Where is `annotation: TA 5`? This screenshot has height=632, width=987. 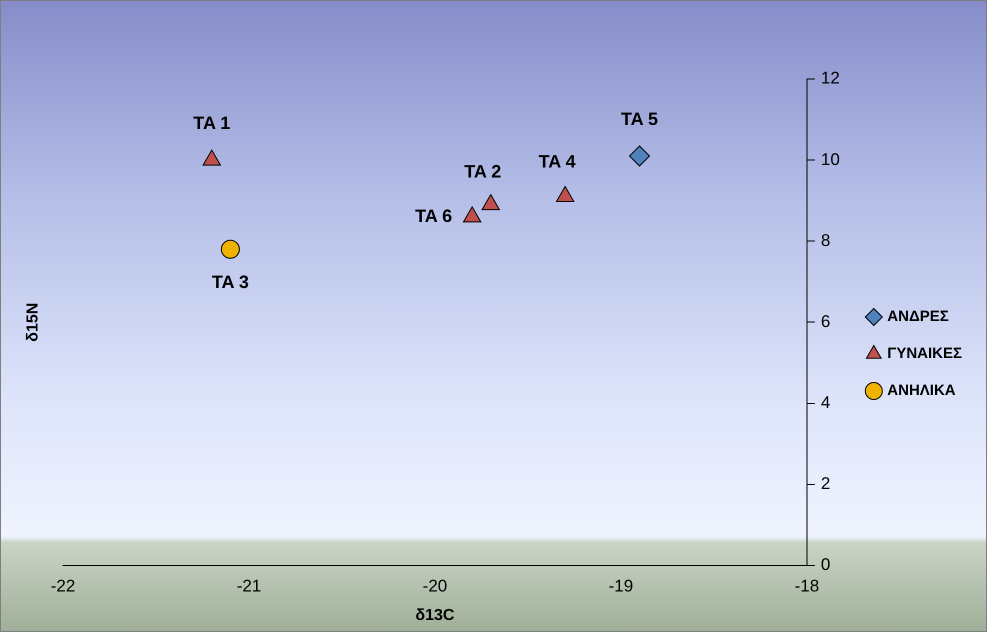
annotation: TA 5 is located at coordinates (639, 118).